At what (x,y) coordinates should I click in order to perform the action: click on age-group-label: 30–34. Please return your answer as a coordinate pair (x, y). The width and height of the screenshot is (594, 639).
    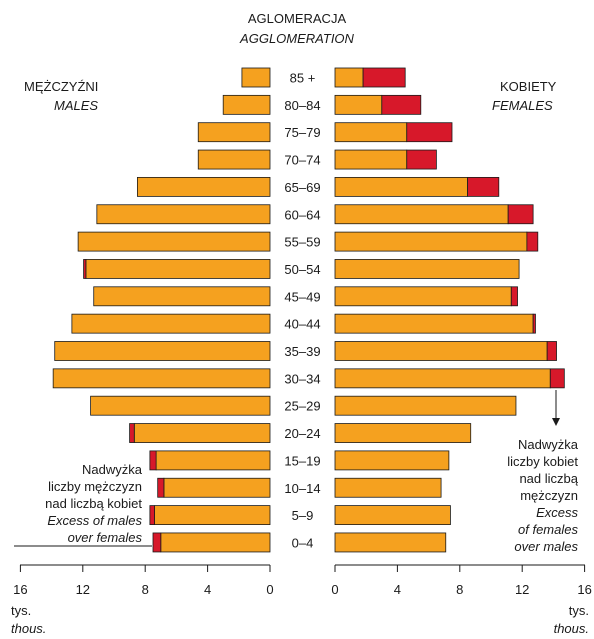
    Looking at the image, I should click on (302, 378).